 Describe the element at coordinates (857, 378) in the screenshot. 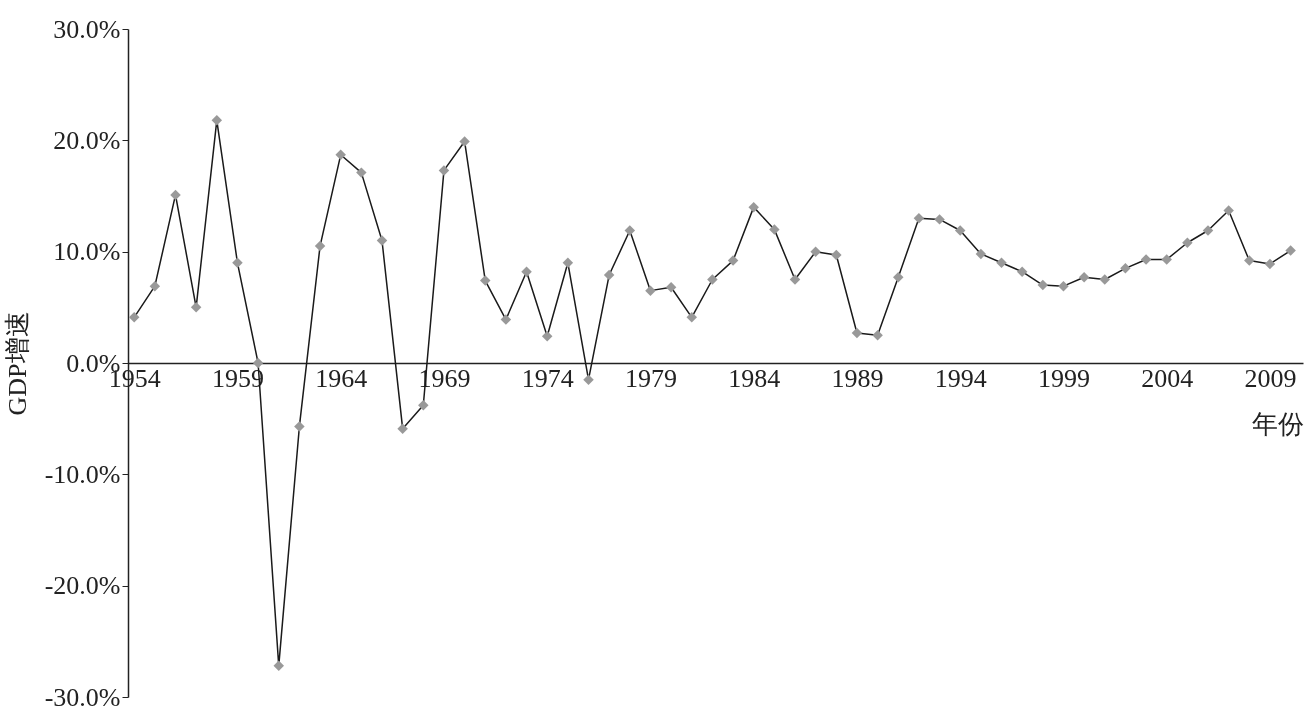

I see `x-tick-label: 1989` at that location.